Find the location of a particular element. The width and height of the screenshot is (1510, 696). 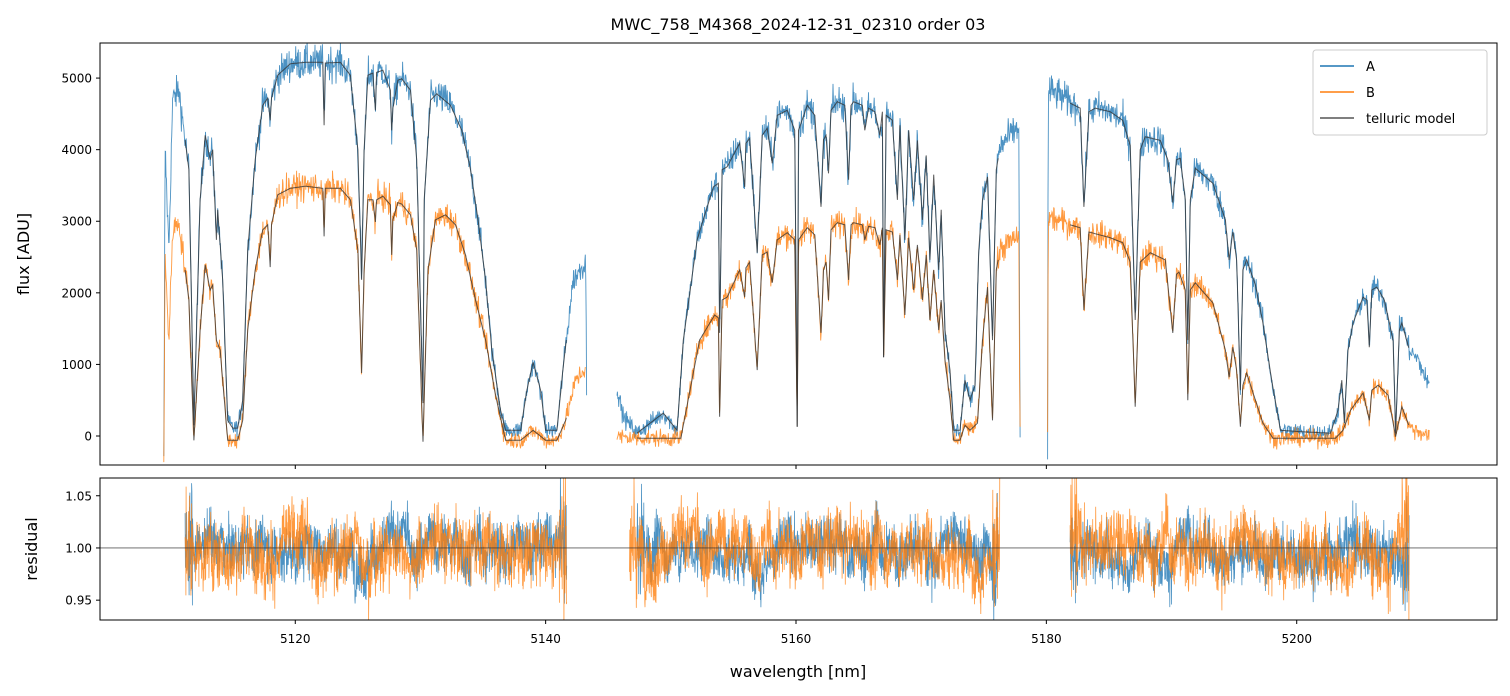

residual-ytick-label: 0.95 is located at coordinates (78, 601).